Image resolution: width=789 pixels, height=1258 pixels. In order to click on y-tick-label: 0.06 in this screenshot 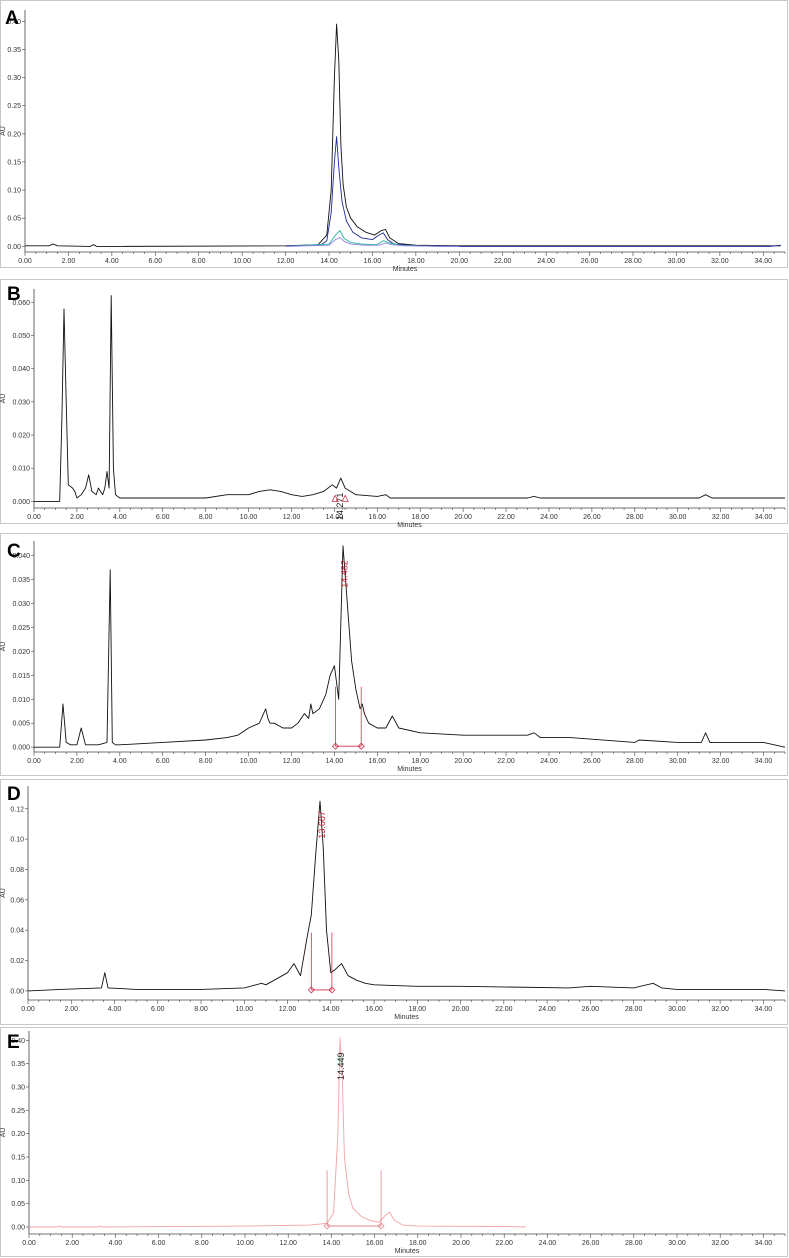, I will do `click(17, 900)`.